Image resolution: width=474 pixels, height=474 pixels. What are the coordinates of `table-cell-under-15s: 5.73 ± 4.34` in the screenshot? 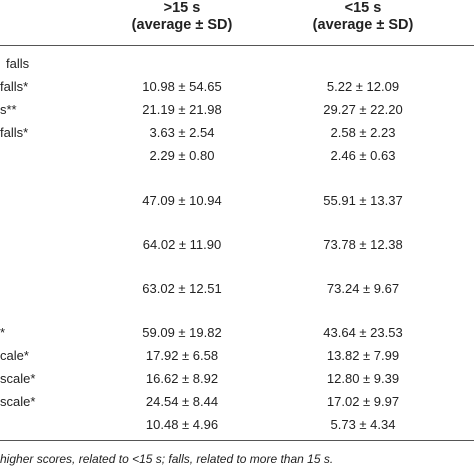 It's located at (363, 424).